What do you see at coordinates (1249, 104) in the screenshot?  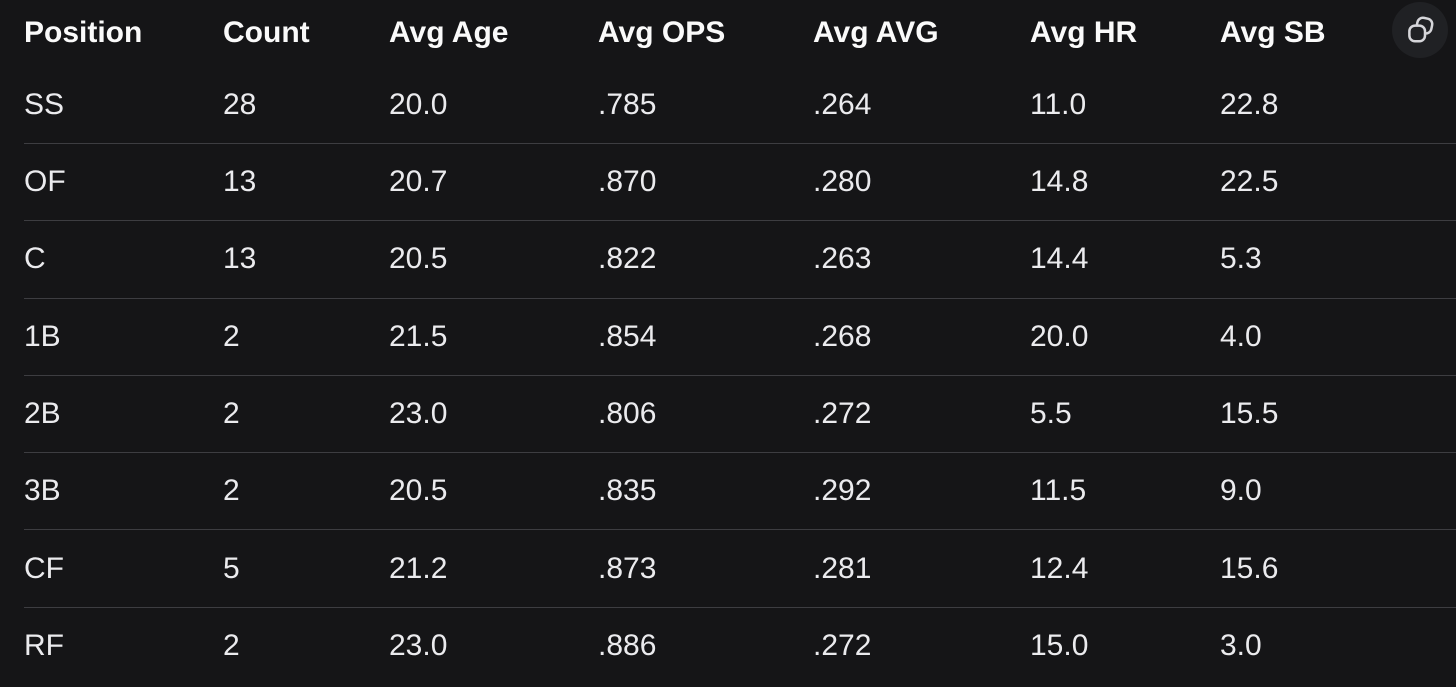 I see `table-cell: 22.8` at bounding box center [1249, 104].